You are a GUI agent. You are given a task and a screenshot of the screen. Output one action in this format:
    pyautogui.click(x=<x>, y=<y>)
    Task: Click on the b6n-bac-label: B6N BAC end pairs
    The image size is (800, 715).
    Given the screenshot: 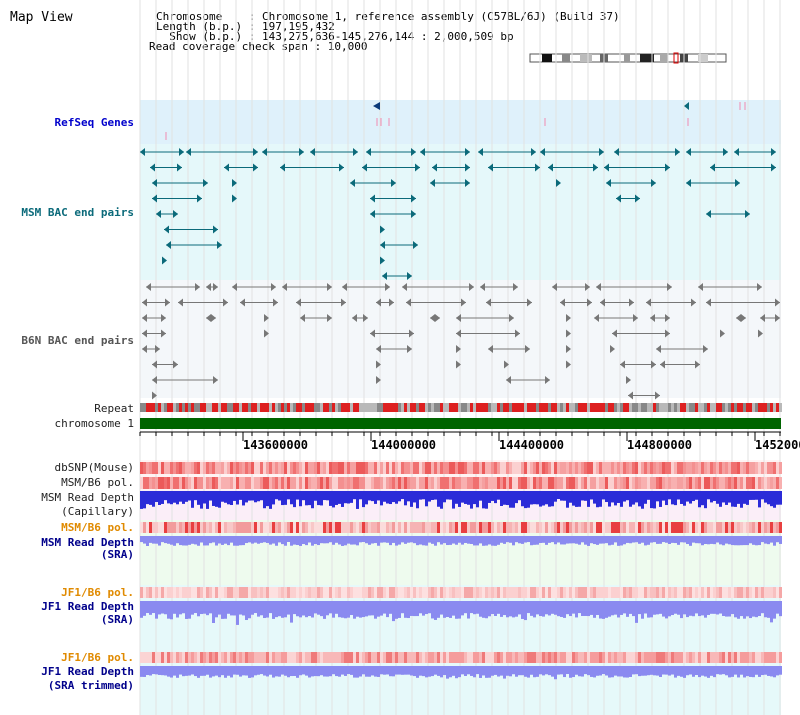 What is the action you would take?
    pyautogui.click(x=77, y=340)
    